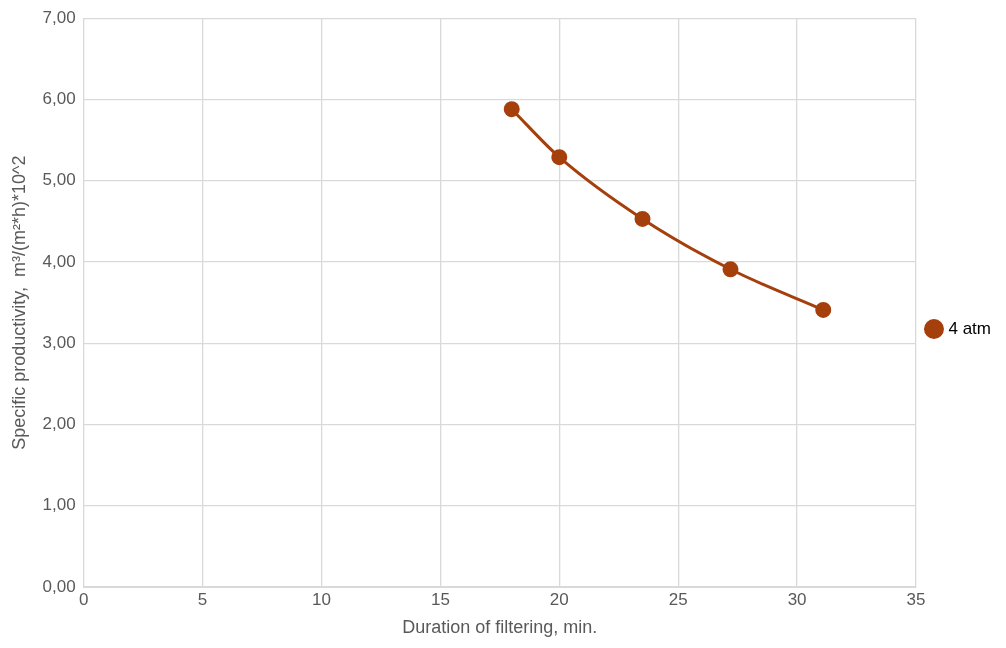 The width and height of the screenshot is (1006, 648). I want to click on x-tick-label: 30, so click(797, 599).